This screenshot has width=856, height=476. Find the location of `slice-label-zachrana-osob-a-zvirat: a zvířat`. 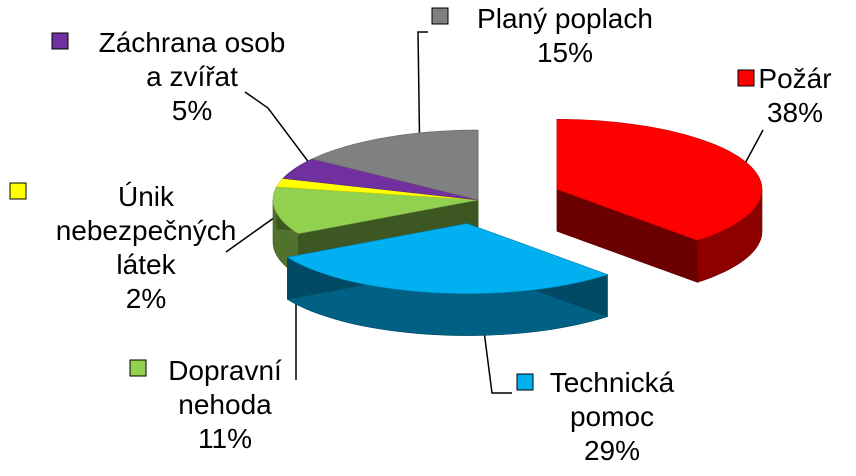

slice-label-zachrana-osob-a-zvirat: a zvířat is located at coordinates (192, 76).